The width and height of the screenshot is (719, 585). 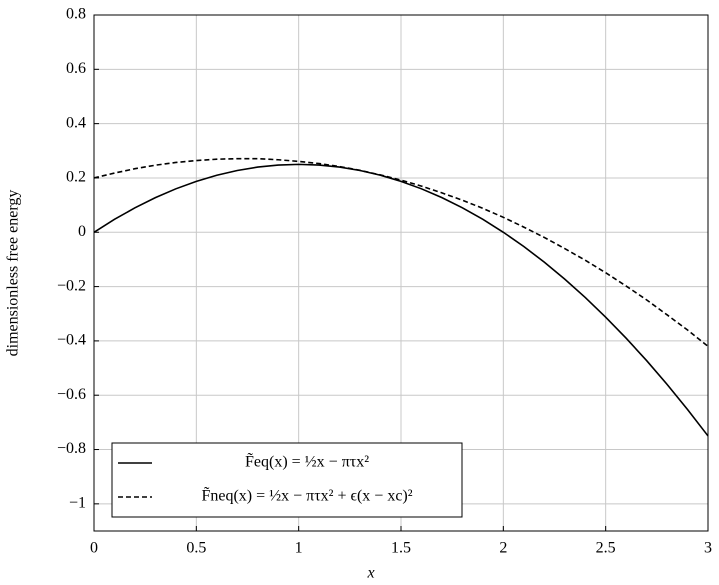 I want to click on x-tick-label: 3, so click(x=708, y=548).